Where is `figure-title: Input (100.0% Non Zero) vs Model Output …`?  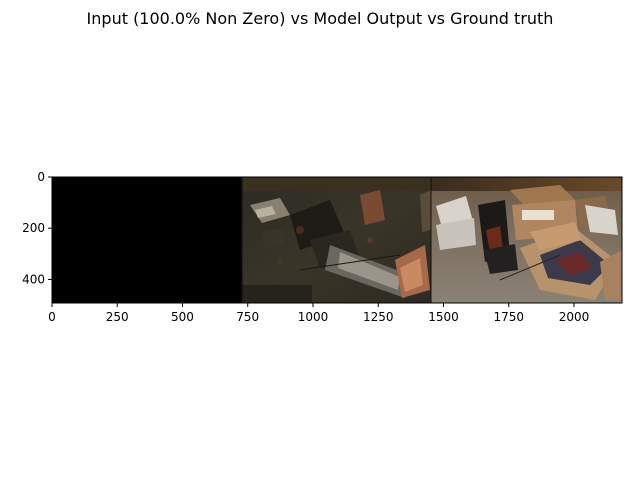 figure-title: Input (100.0% Non Zero) vs Model Output … is located at coordinates (320, 18).